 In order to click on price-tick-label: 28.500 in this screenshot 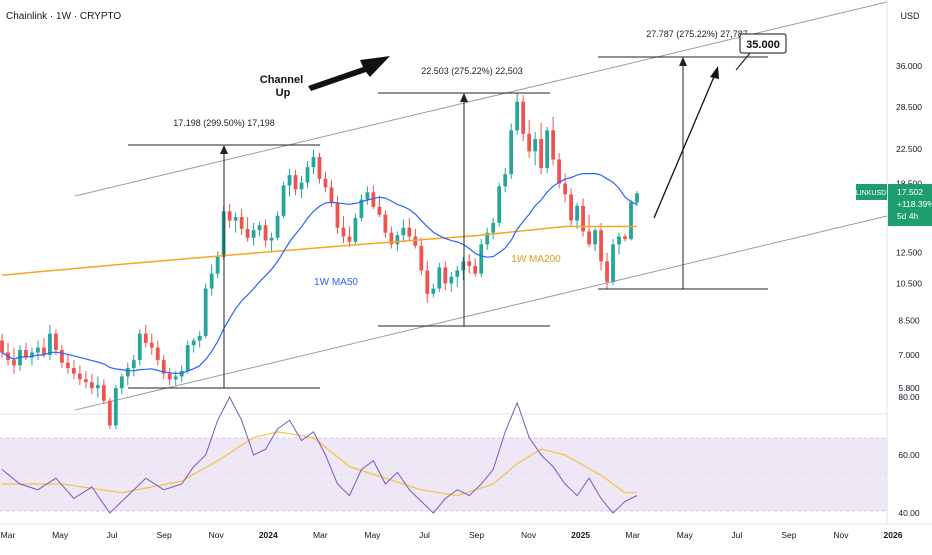, I will do `click(909, 107)`.